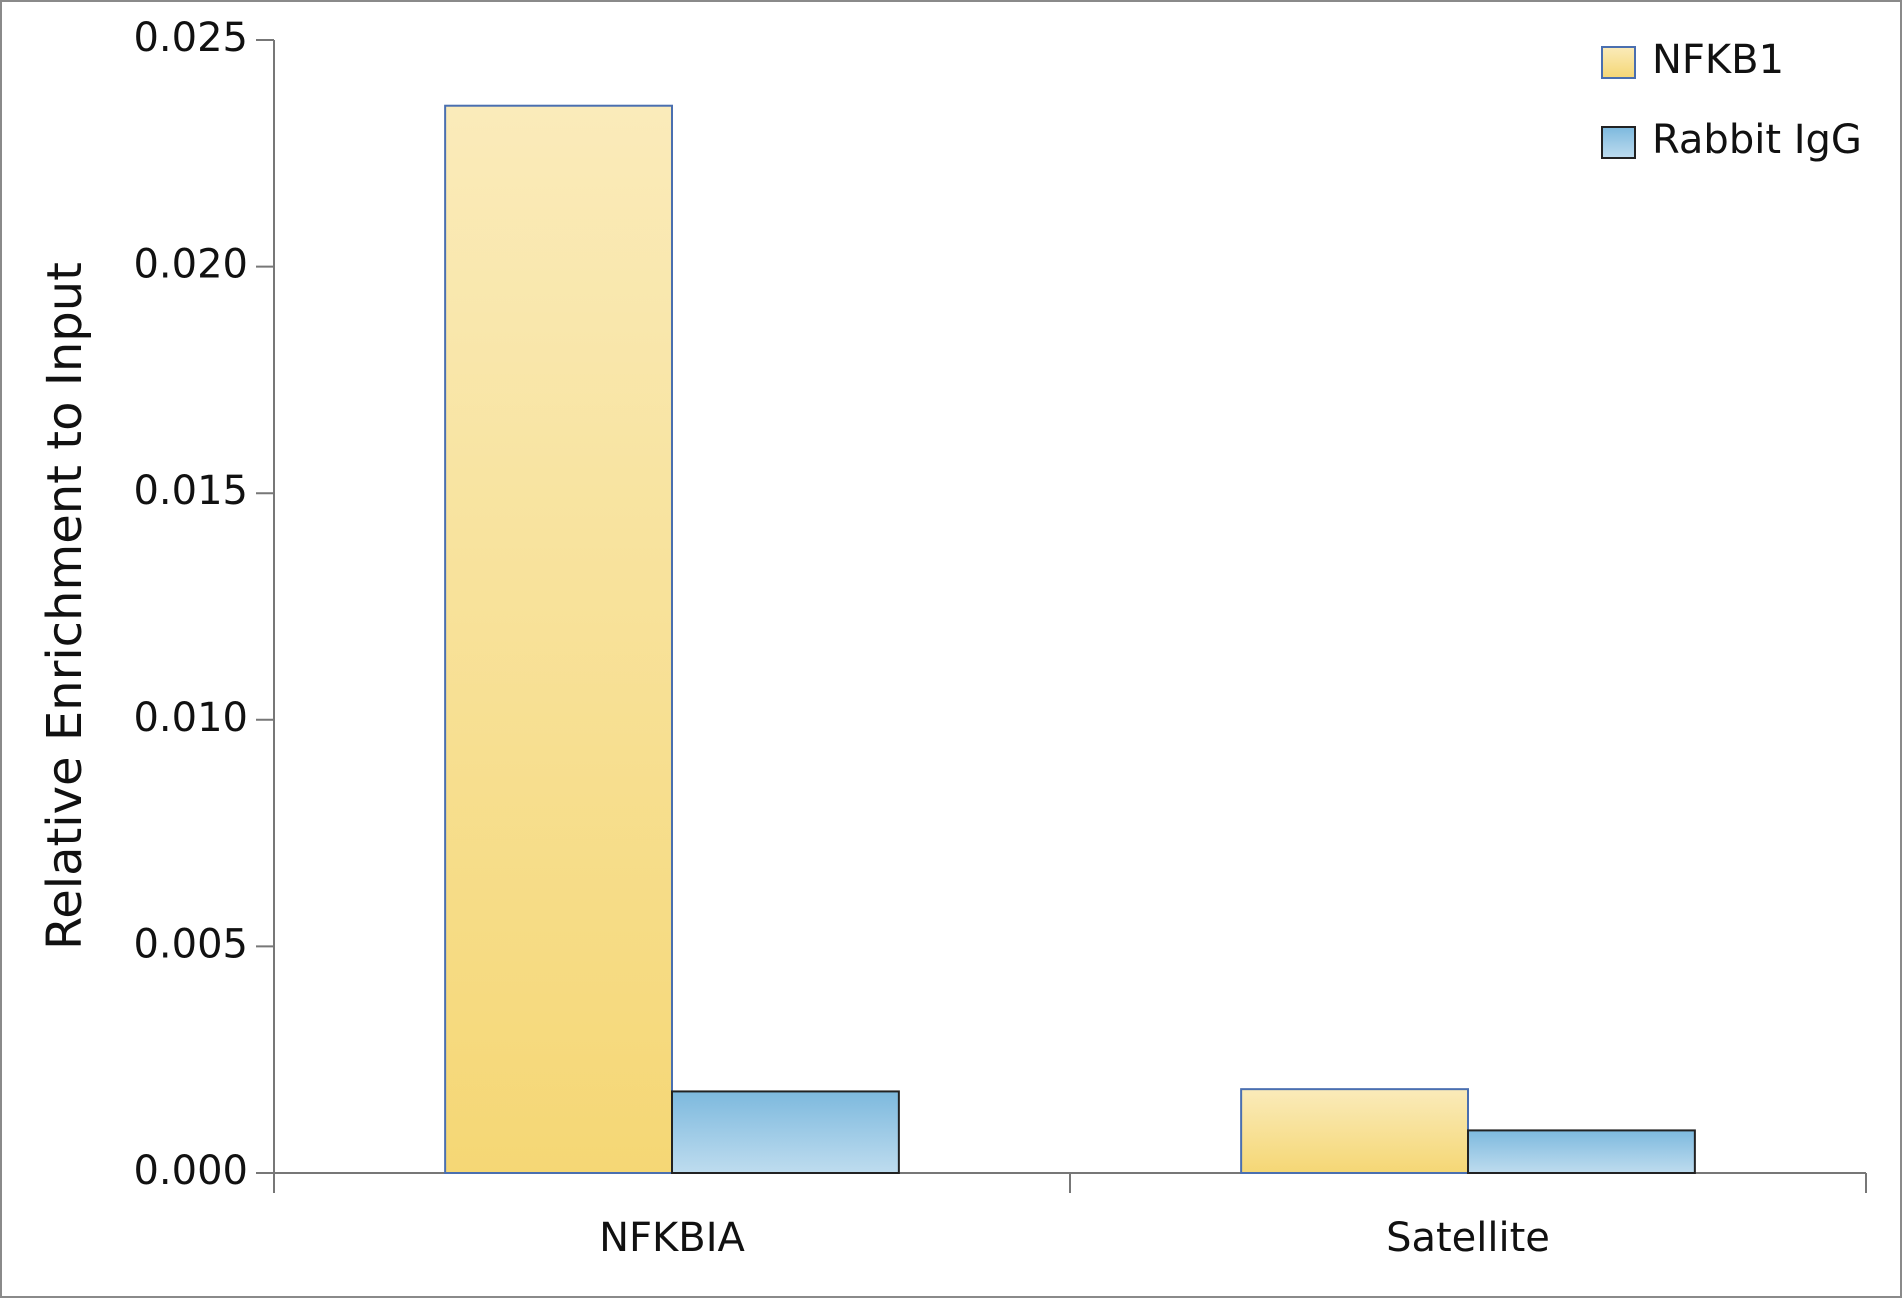 This screenshot has height=1298, width=1902. I want to click on x-tick-label: NFKBIA, so click(672, 1238).